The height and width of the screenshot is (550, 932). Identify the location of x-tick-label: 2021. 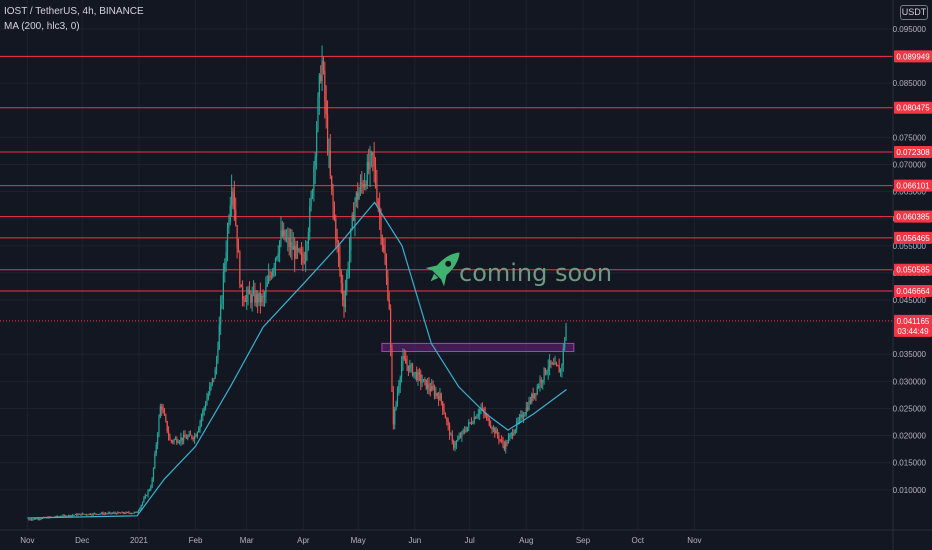
(139, 540).